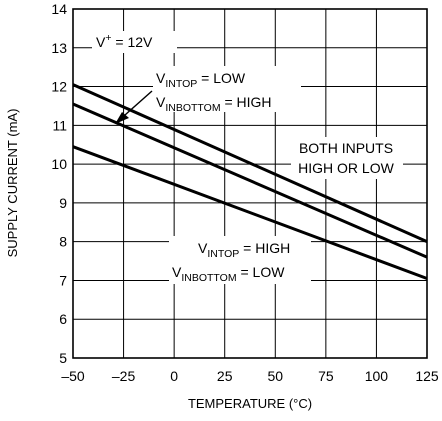  What do you see at coordinates (124, 376) in the screenshot?
I see `x-tick-label: –25` at bounding box center [124, 376].